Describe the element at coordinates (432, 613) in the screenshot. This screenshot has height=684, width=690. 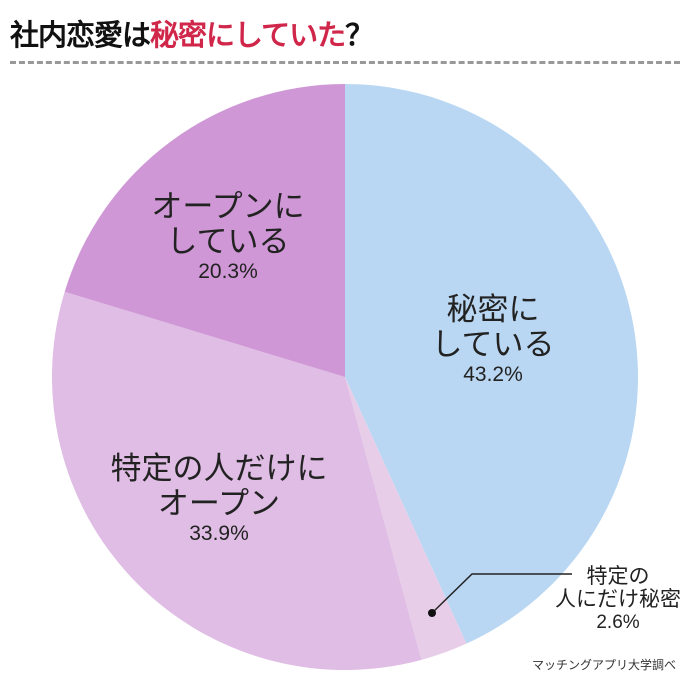
I see `leader-dot` at that location.